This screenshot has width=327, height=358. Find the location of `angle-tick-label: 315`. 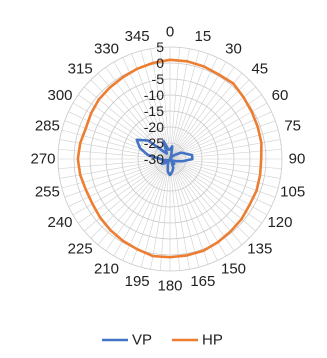

angle-tick-label: 315 is located at coordinates (80, 69).